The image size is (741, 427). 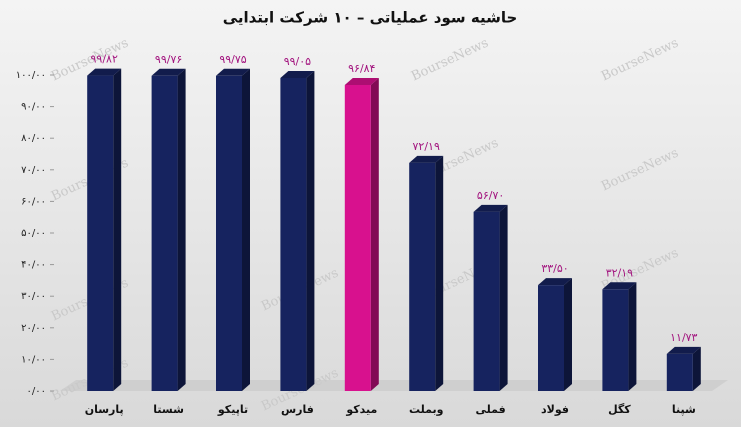 I want to click on y-tick-label: ۰/۰۰, so click(x=36, y=391).